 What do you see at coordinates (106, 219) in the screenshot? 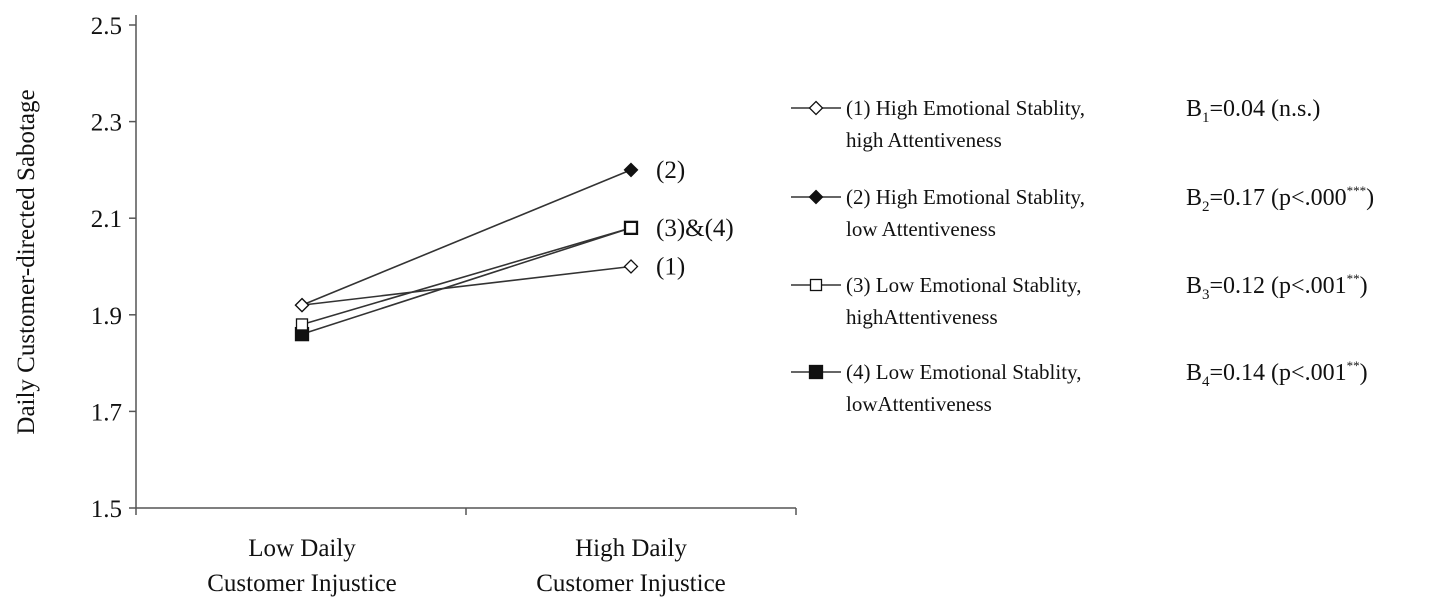
I see `y-tick-label: 2.1` at bounding box center [106, 219].